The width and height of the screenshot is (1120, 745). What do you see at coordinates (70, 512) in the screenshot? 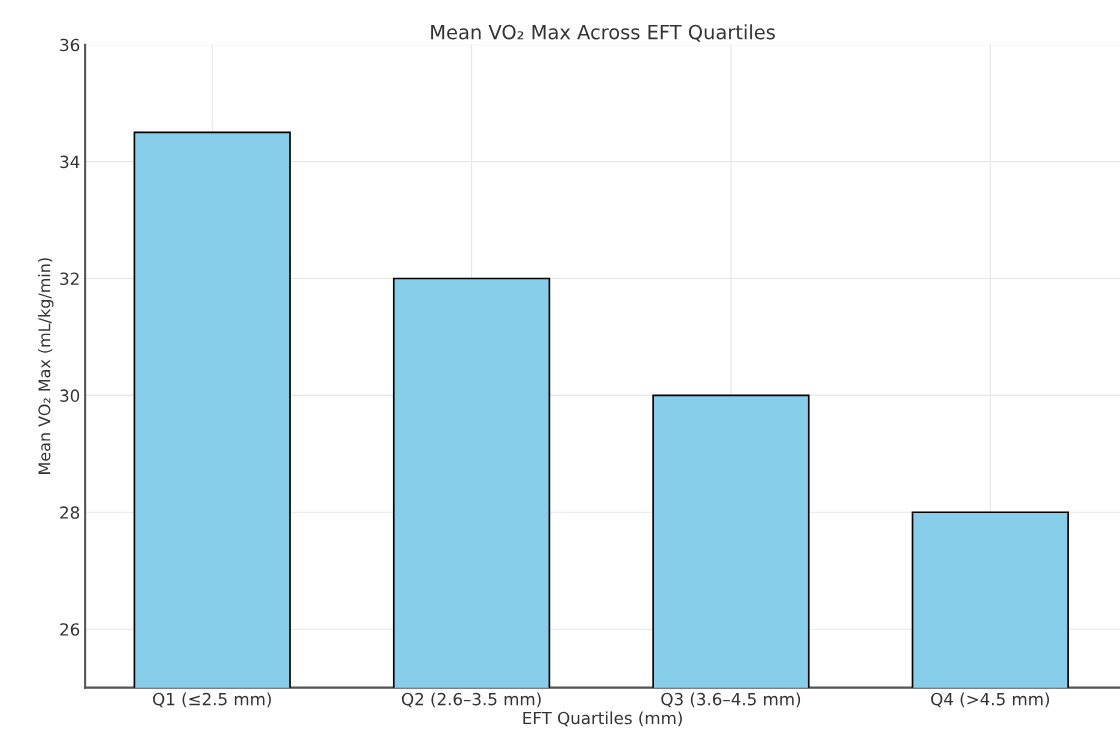
I see `y-tick-label: 28` at bounding box center [70, 512].